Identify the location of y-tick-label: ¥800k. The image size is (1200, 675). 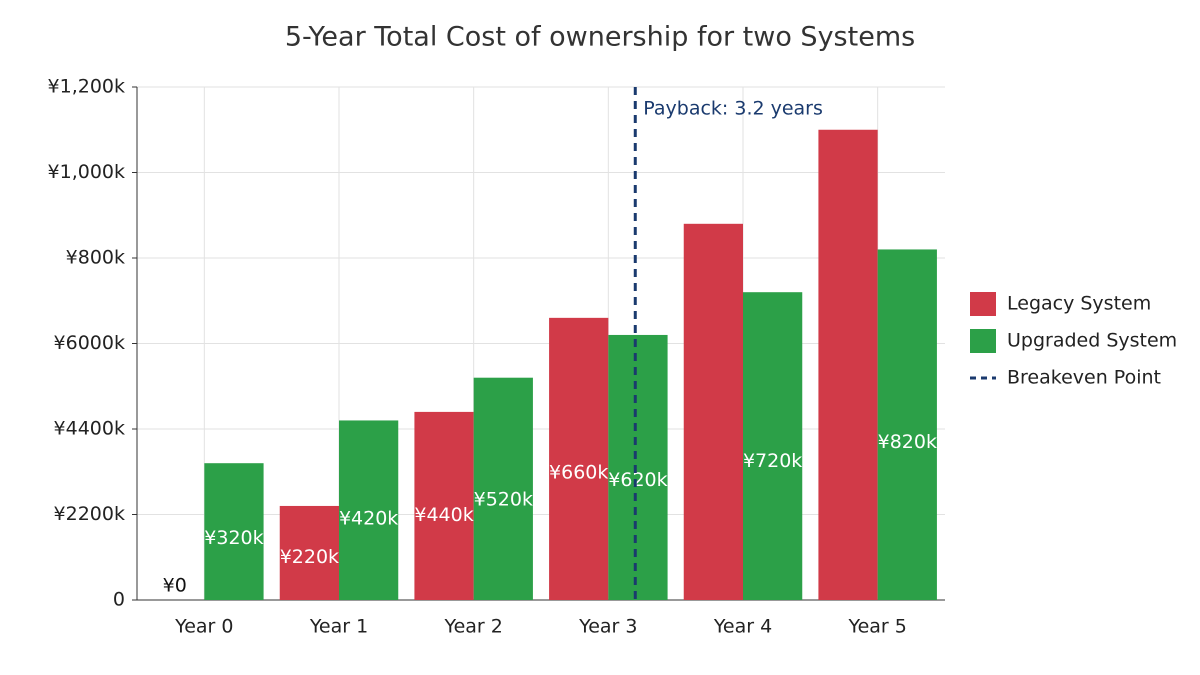
(95, 258).